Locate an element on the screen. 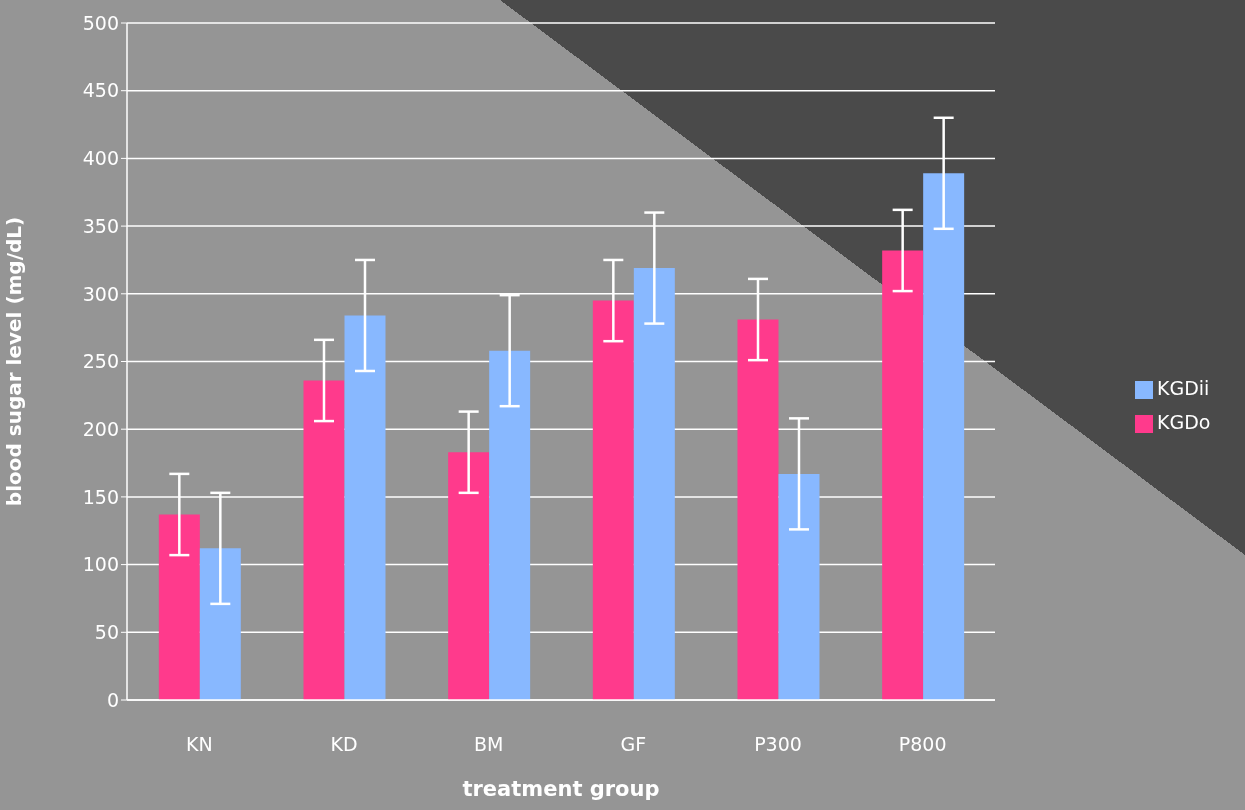  y-tick-label: 500 is located at coordinates (100, 22).